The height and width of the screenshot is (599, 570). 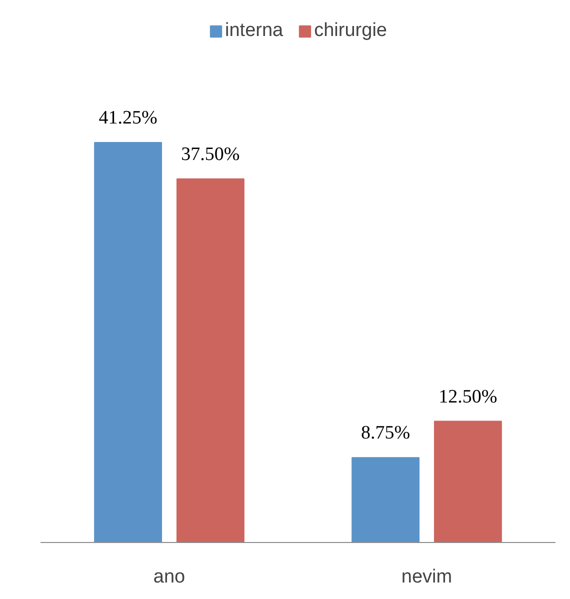 I want to click on x-tick-label: nevim, so click(x=426, y=577).